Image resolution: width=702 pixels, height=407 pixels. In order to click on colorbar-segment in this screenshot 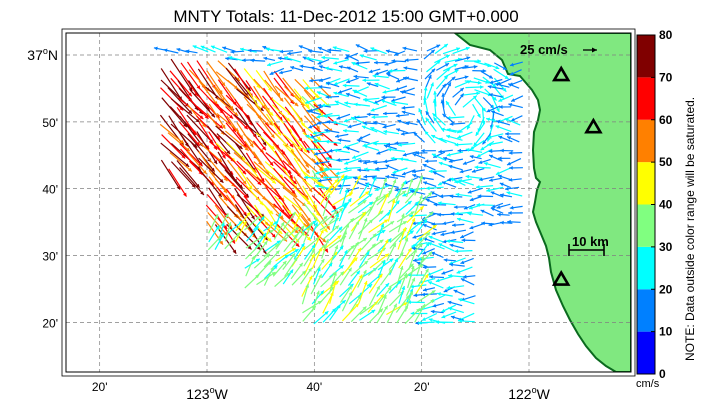, I will do `click(646, 310)`.